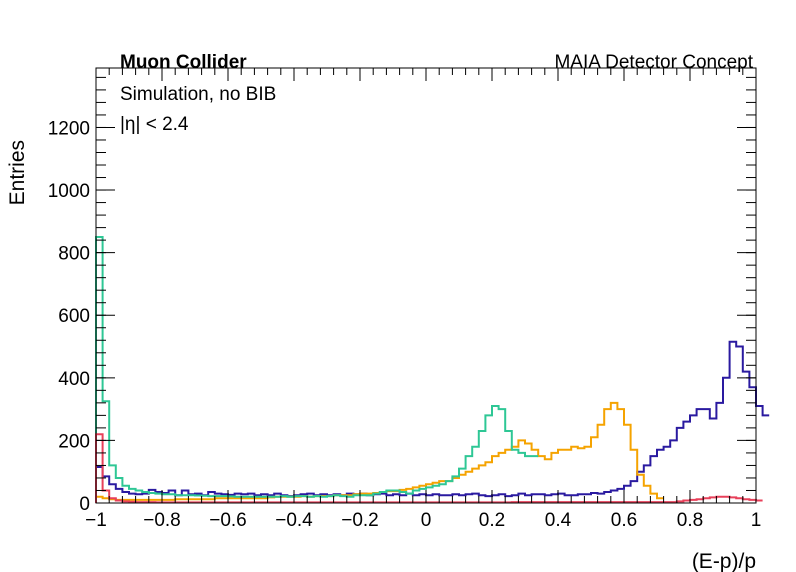 This screenshot has height=572, width=796. Describe the element at coordinates (379, 452) in the screenshot. I see `series-1-line` at that location.